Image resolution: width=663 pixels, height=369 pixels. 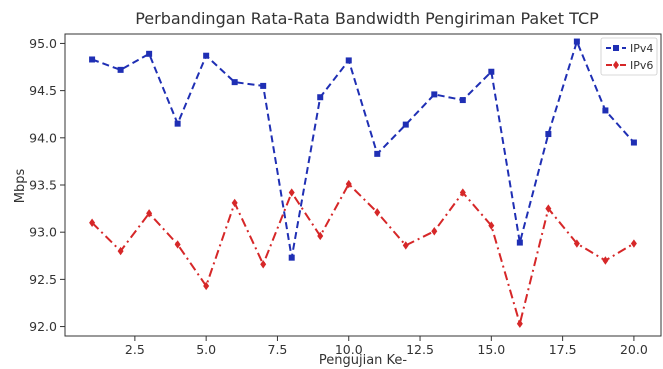 I want to click on y-tick-label: 95.0, so click(x=43, y=43).